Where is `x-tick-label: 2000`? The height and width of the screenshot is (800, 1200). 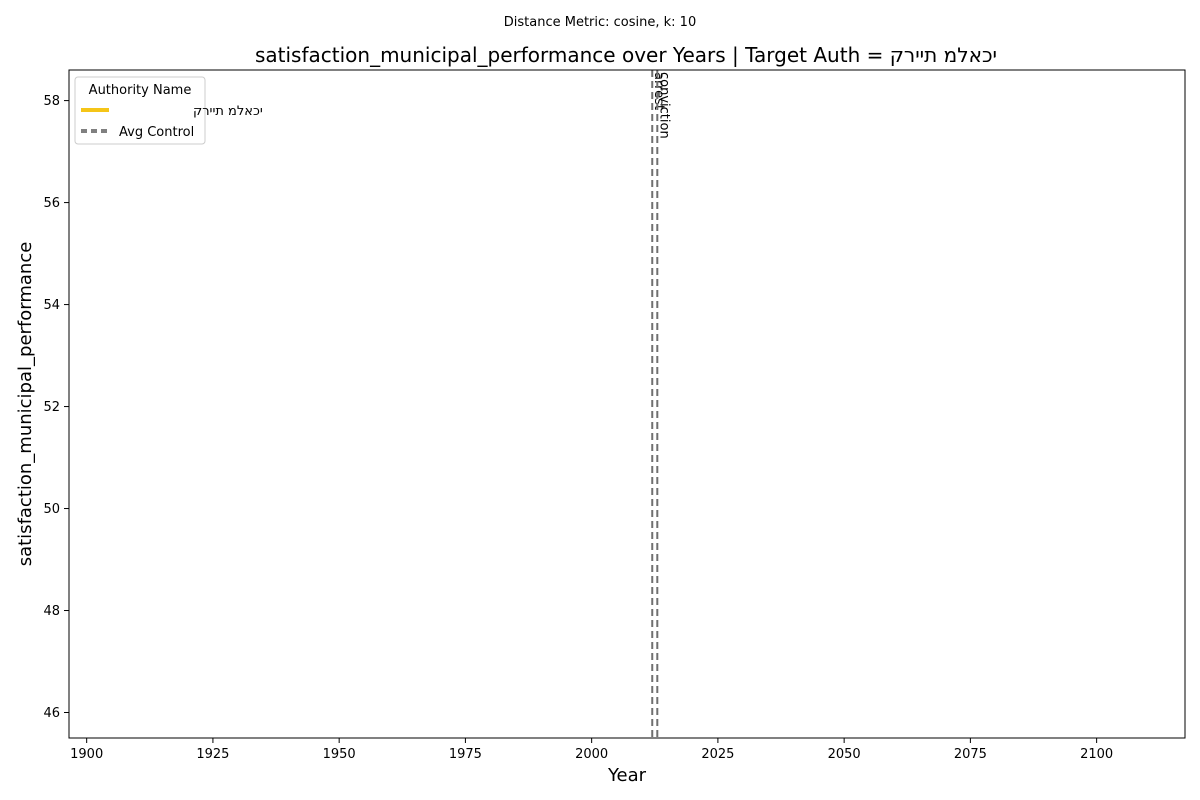
x-tick-label: 2000 is located at coordinates (591, 754).